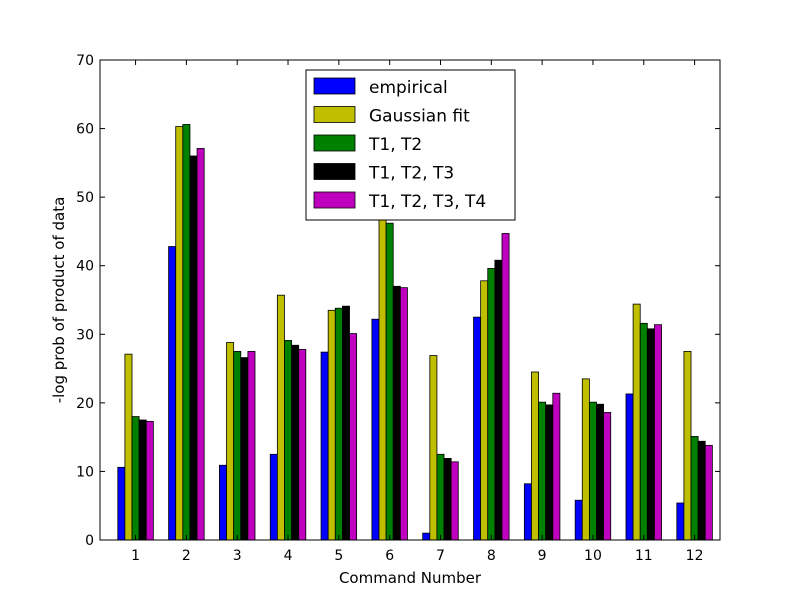 Image resolution: width=800 pixels, height=600 pixels. I want to click on x-tick-label-3: 3, so click(237, 556).